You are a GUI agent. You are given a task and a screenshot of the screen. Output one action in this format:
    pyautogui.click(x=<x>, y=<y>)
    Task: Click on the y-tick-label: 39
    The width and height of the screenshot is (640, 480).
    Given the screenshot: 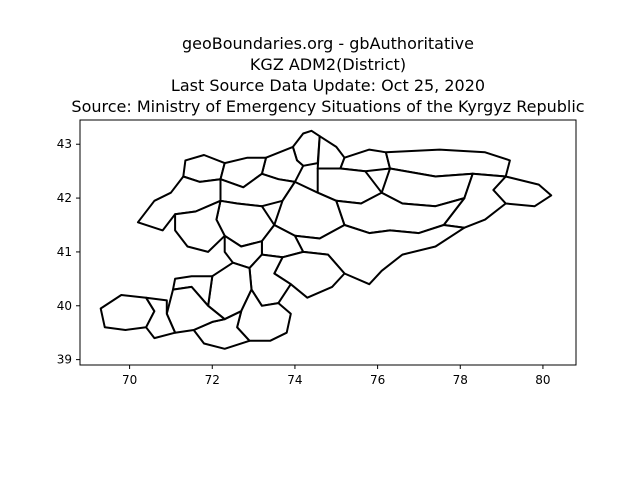 What is the action you would take?
    pyautogui.click(x=64, y=360)
    